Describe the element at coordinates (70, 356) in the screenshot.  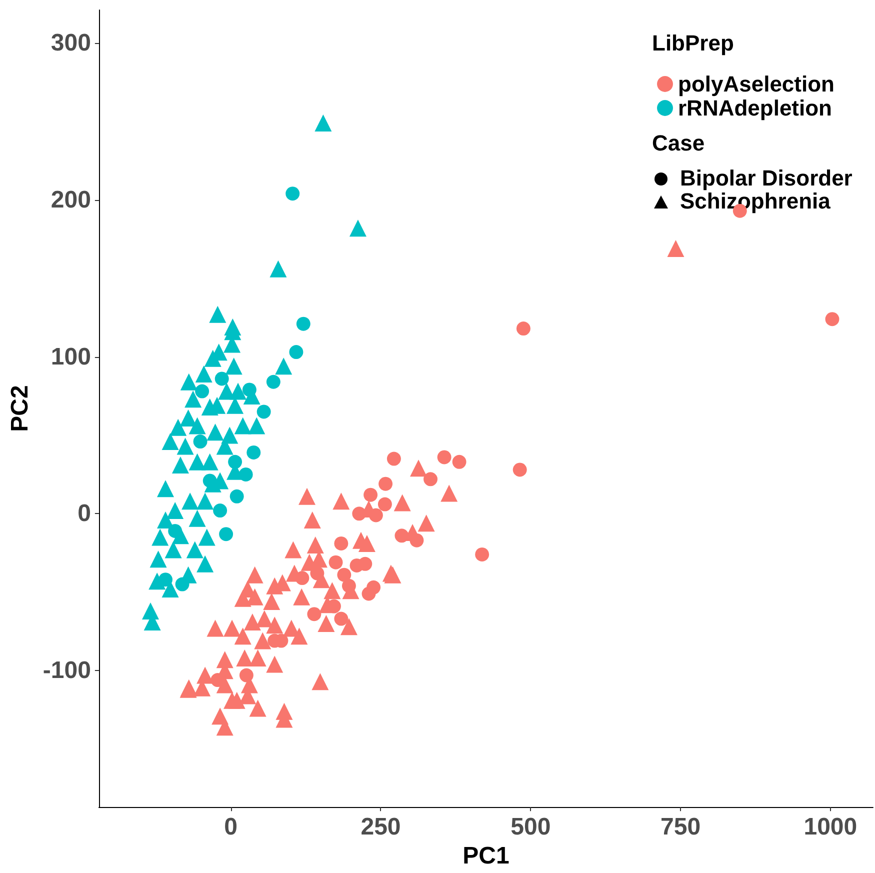
I see `y-tick-label: 100` at that location.